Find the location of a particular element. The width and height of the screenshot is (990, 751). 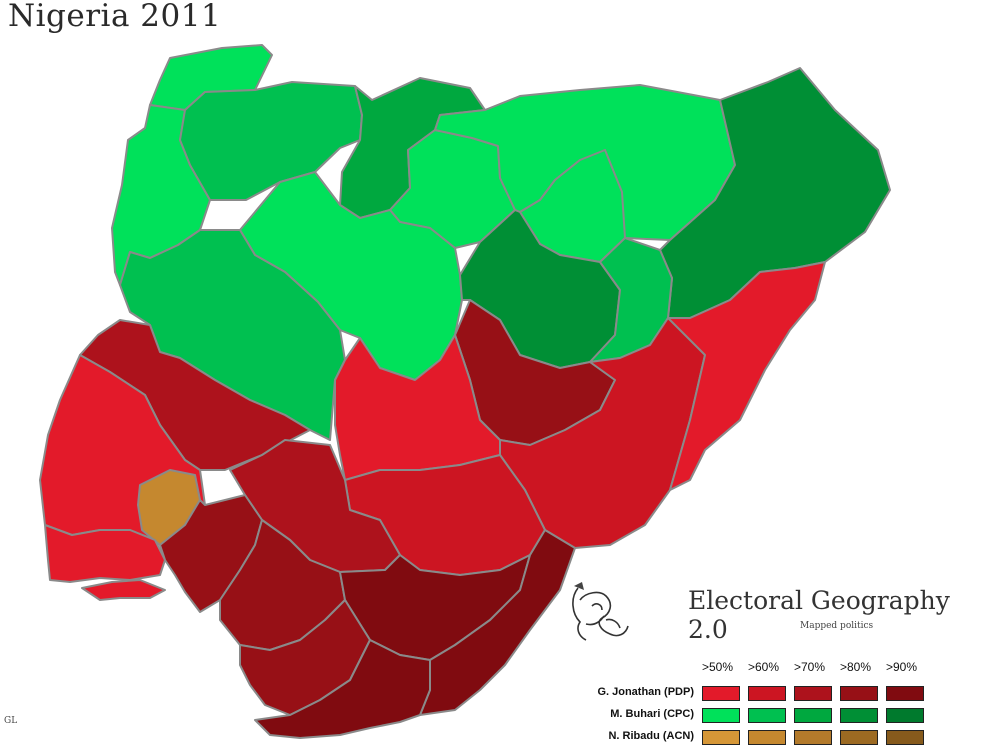

legend-candidate-pdp: G. Jonathan (PDP) is located at coordinates (645, 692).